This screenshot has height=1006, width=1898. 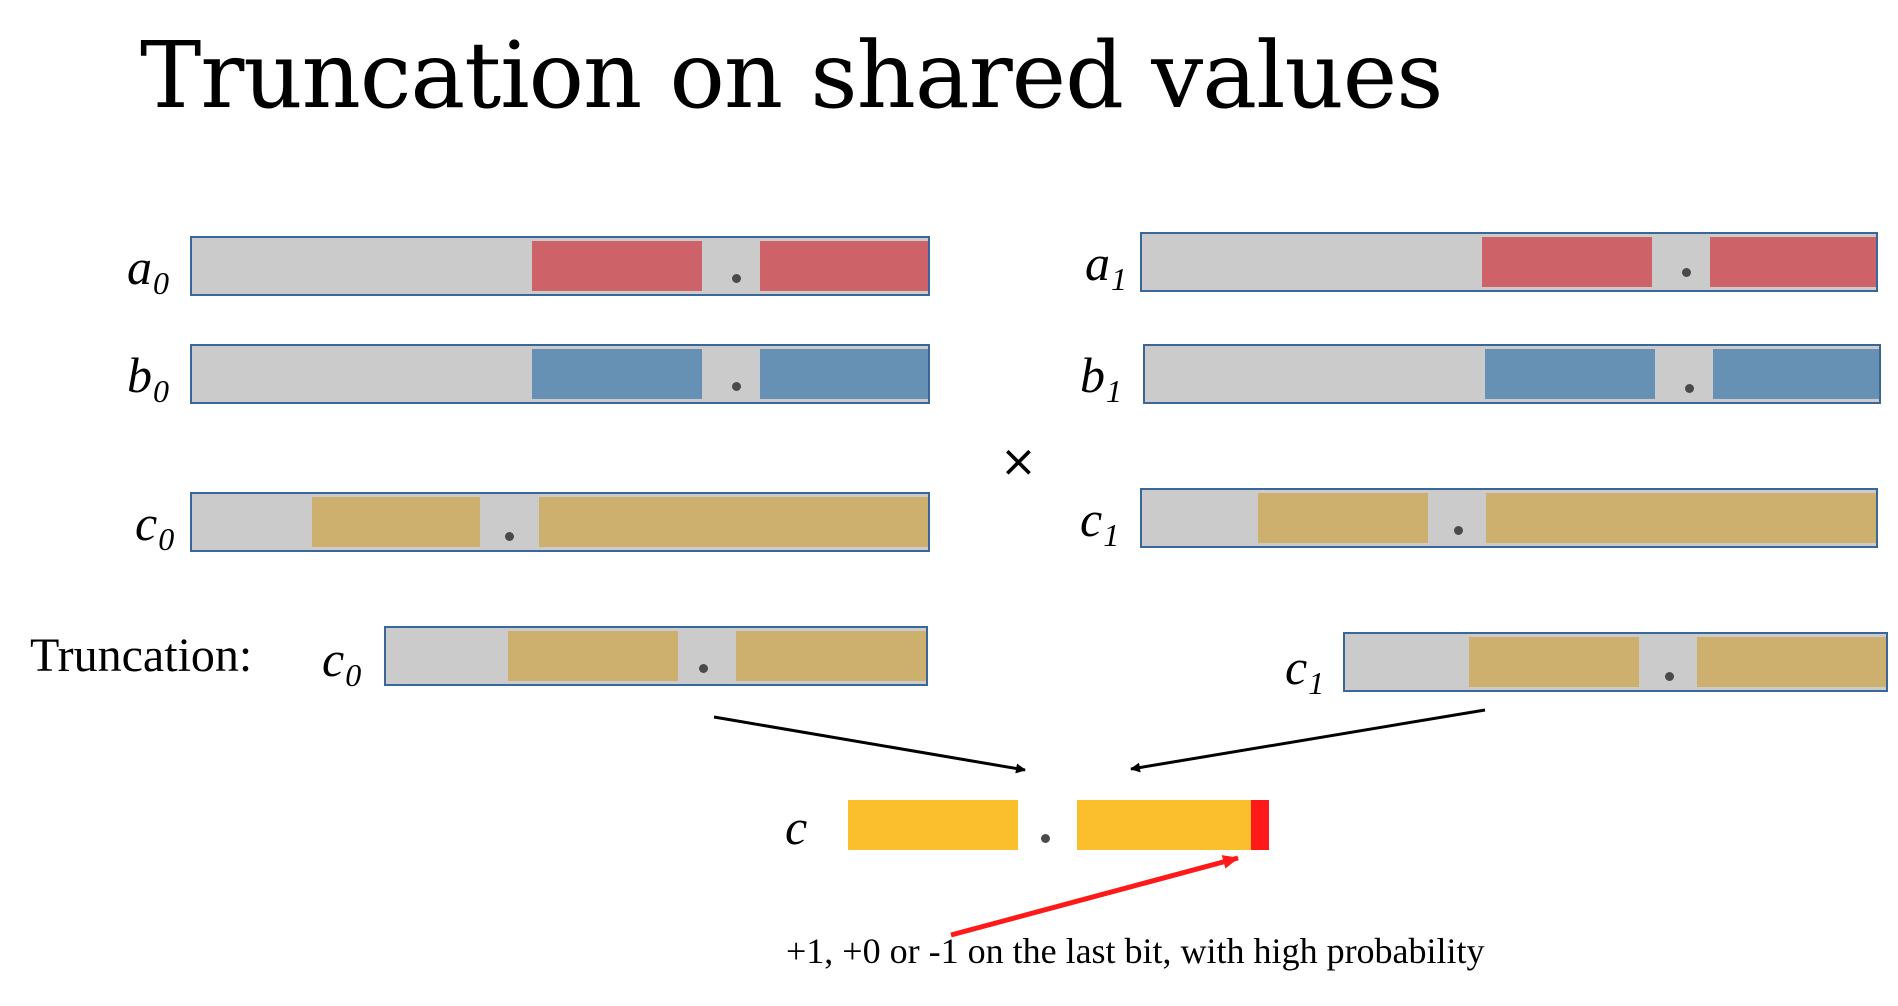 I want to click on bar-truncated-c1, so click(x=1615, y=662).